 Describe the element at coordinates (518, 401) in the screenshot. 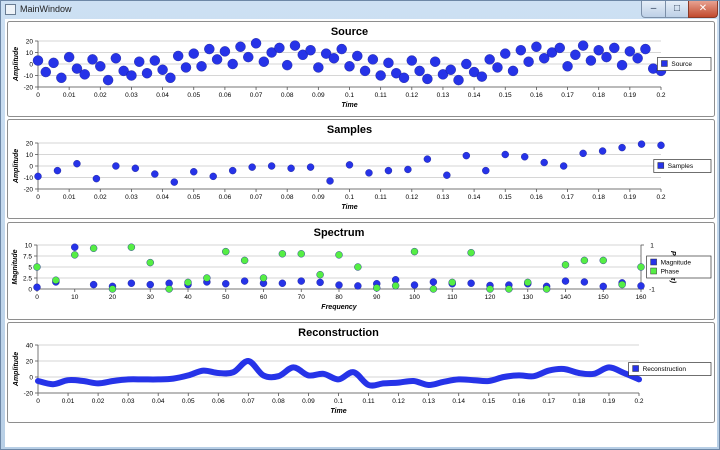

I see `x-tick-label: 0.16` at that location.